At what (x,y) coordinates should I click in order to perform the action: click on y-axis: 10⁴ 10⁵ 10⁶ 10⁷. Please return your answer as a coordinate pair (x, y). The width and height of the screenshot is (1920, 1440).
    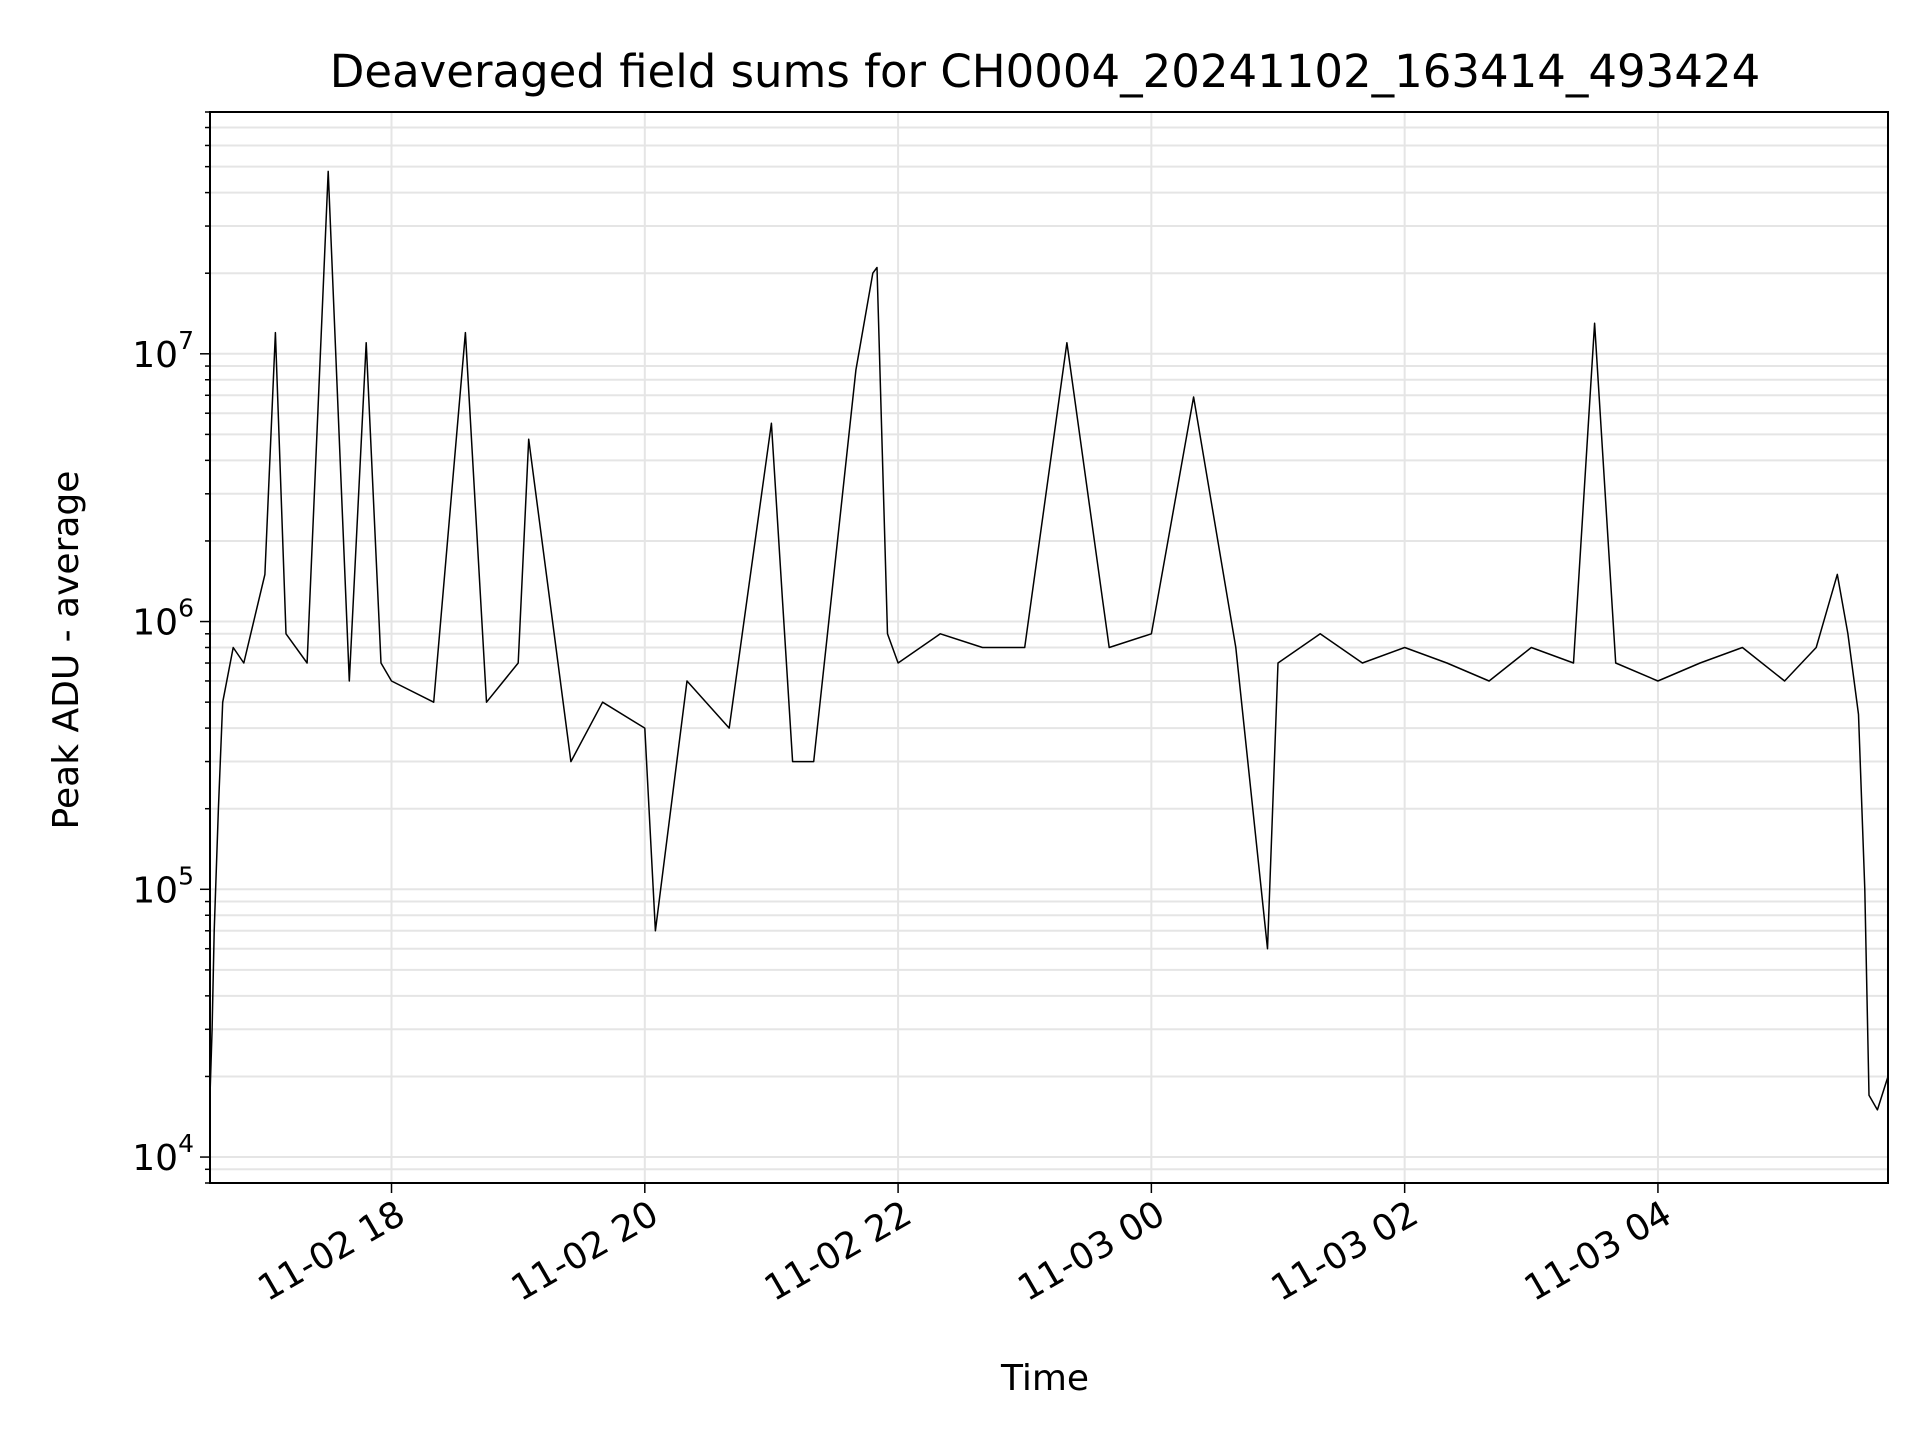
    Looking at the image, I should click on (171, 647).